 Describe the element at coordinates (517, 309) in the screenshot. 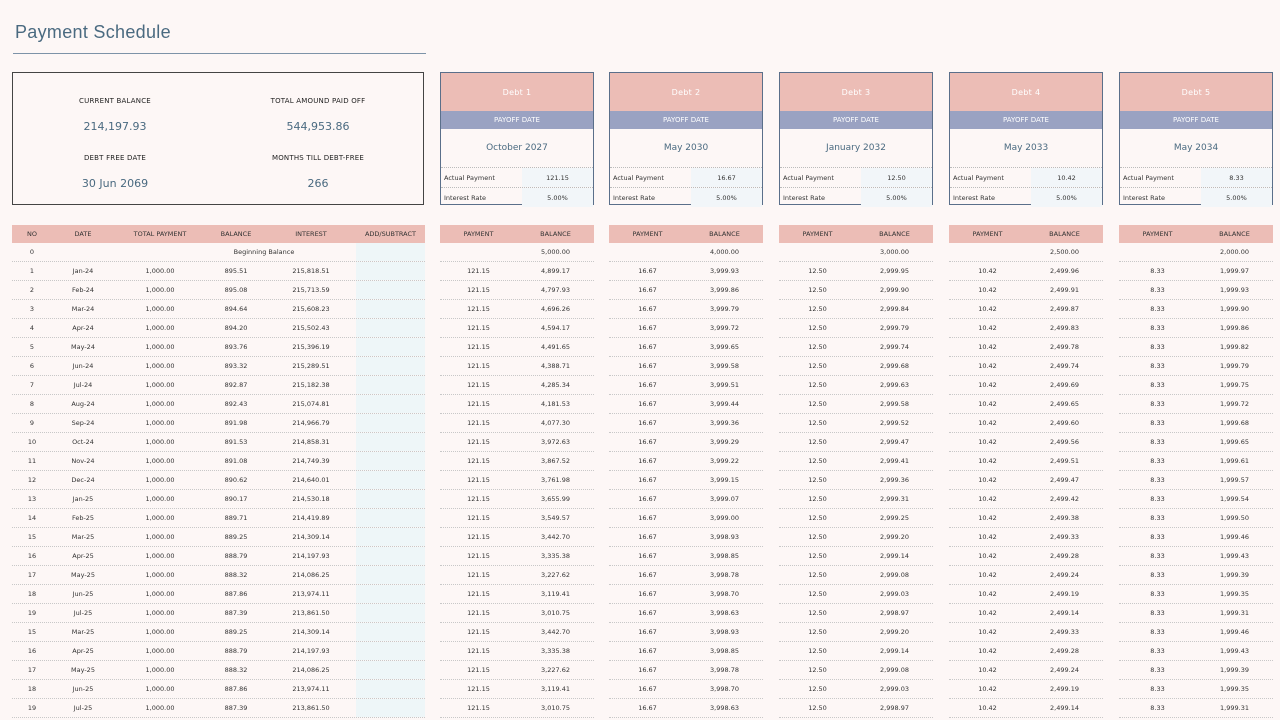

I see `table-row: 121.15 4,696.26` at that location.